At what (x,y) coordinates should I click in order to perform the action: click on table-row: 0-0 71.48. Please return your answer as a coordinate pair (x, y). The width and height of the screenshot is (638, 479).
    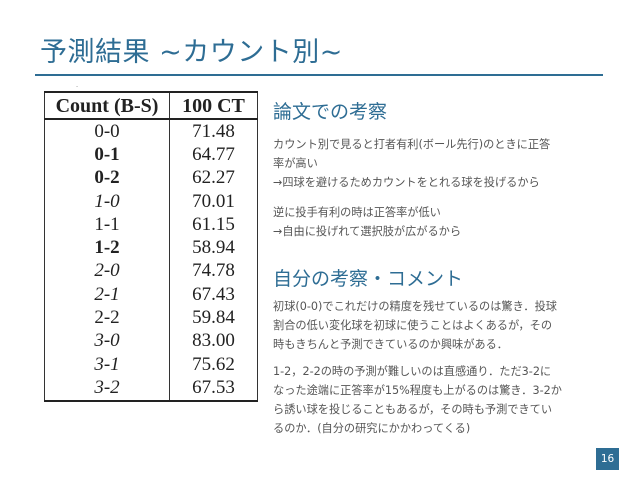
    Looking at the image, I should click on (151, 131).